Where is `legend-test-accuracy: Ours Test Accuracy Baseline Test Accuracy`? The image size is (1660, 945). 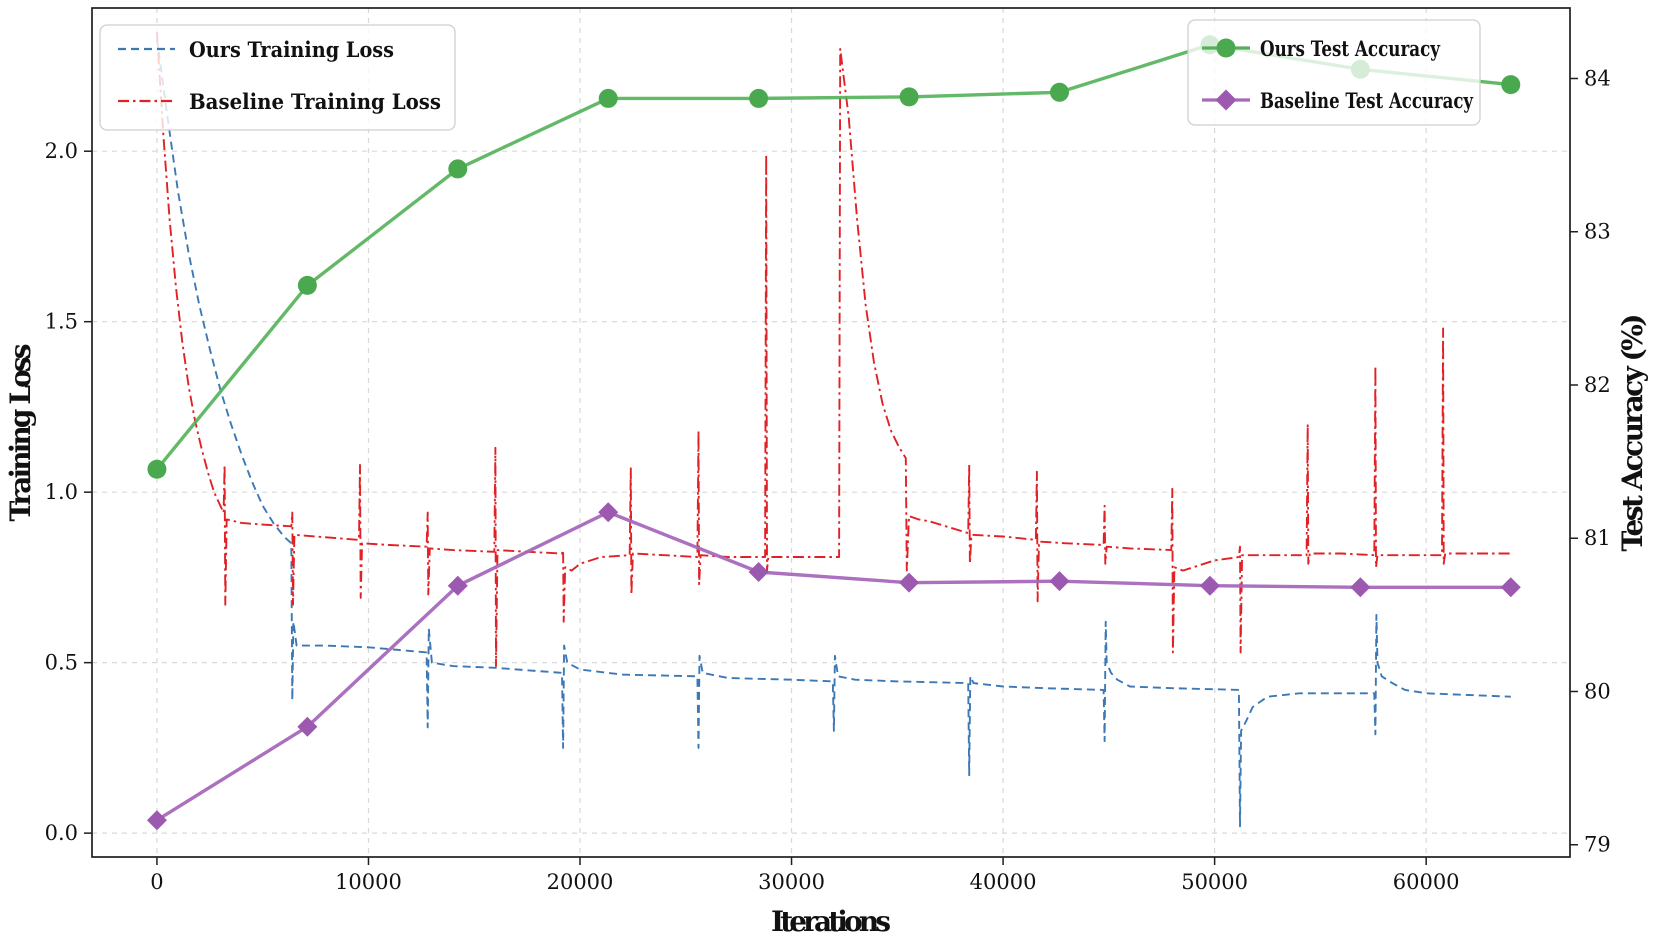
legend-test-accuracy: Ours Test Accuracy Baseline Test Accuracy is located at coordinates (1334, 72).